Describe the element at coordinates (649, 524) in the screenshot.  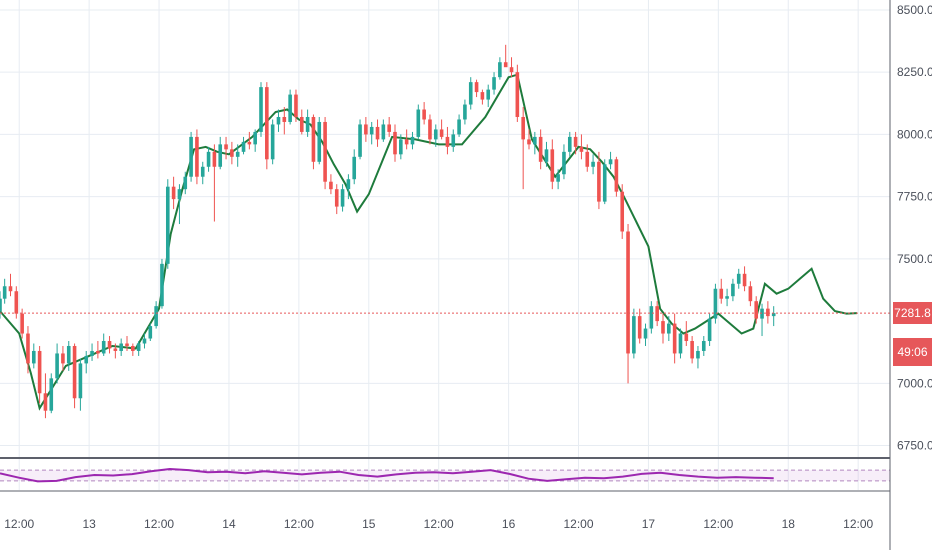
I see `time-tick-label: 17` at that location.